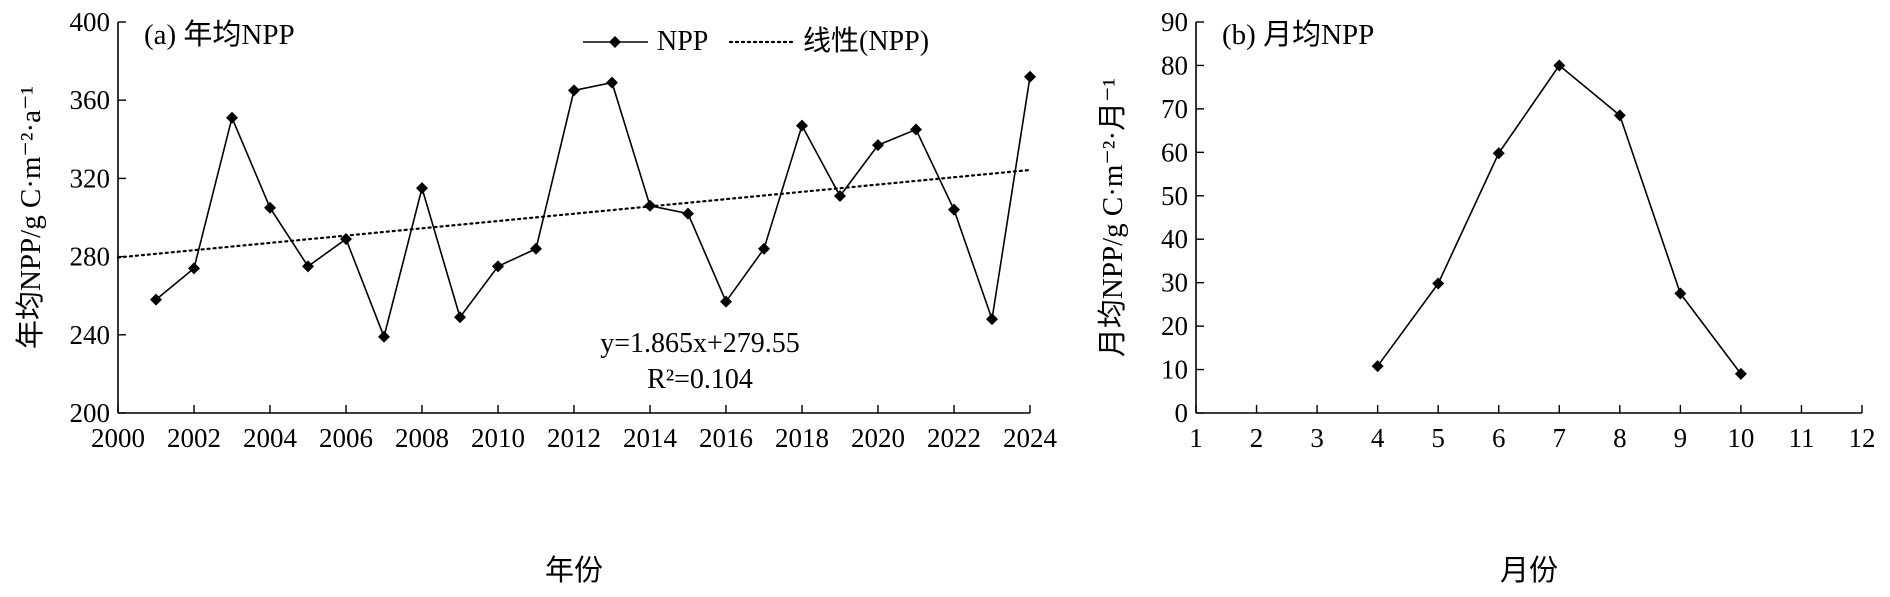 The image size is (1890, 597). Describe the element at coordinates (422, 438) in the screenshot. I see `x-tick-label: 2008` at that location.